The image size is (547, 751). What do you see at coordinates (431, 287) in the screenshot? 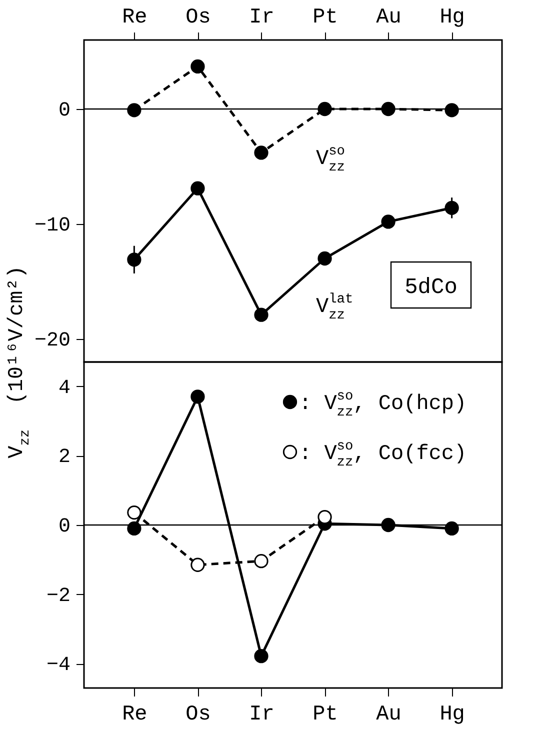
I see `annotation: 5dCo` at bounding box center [431, 287].